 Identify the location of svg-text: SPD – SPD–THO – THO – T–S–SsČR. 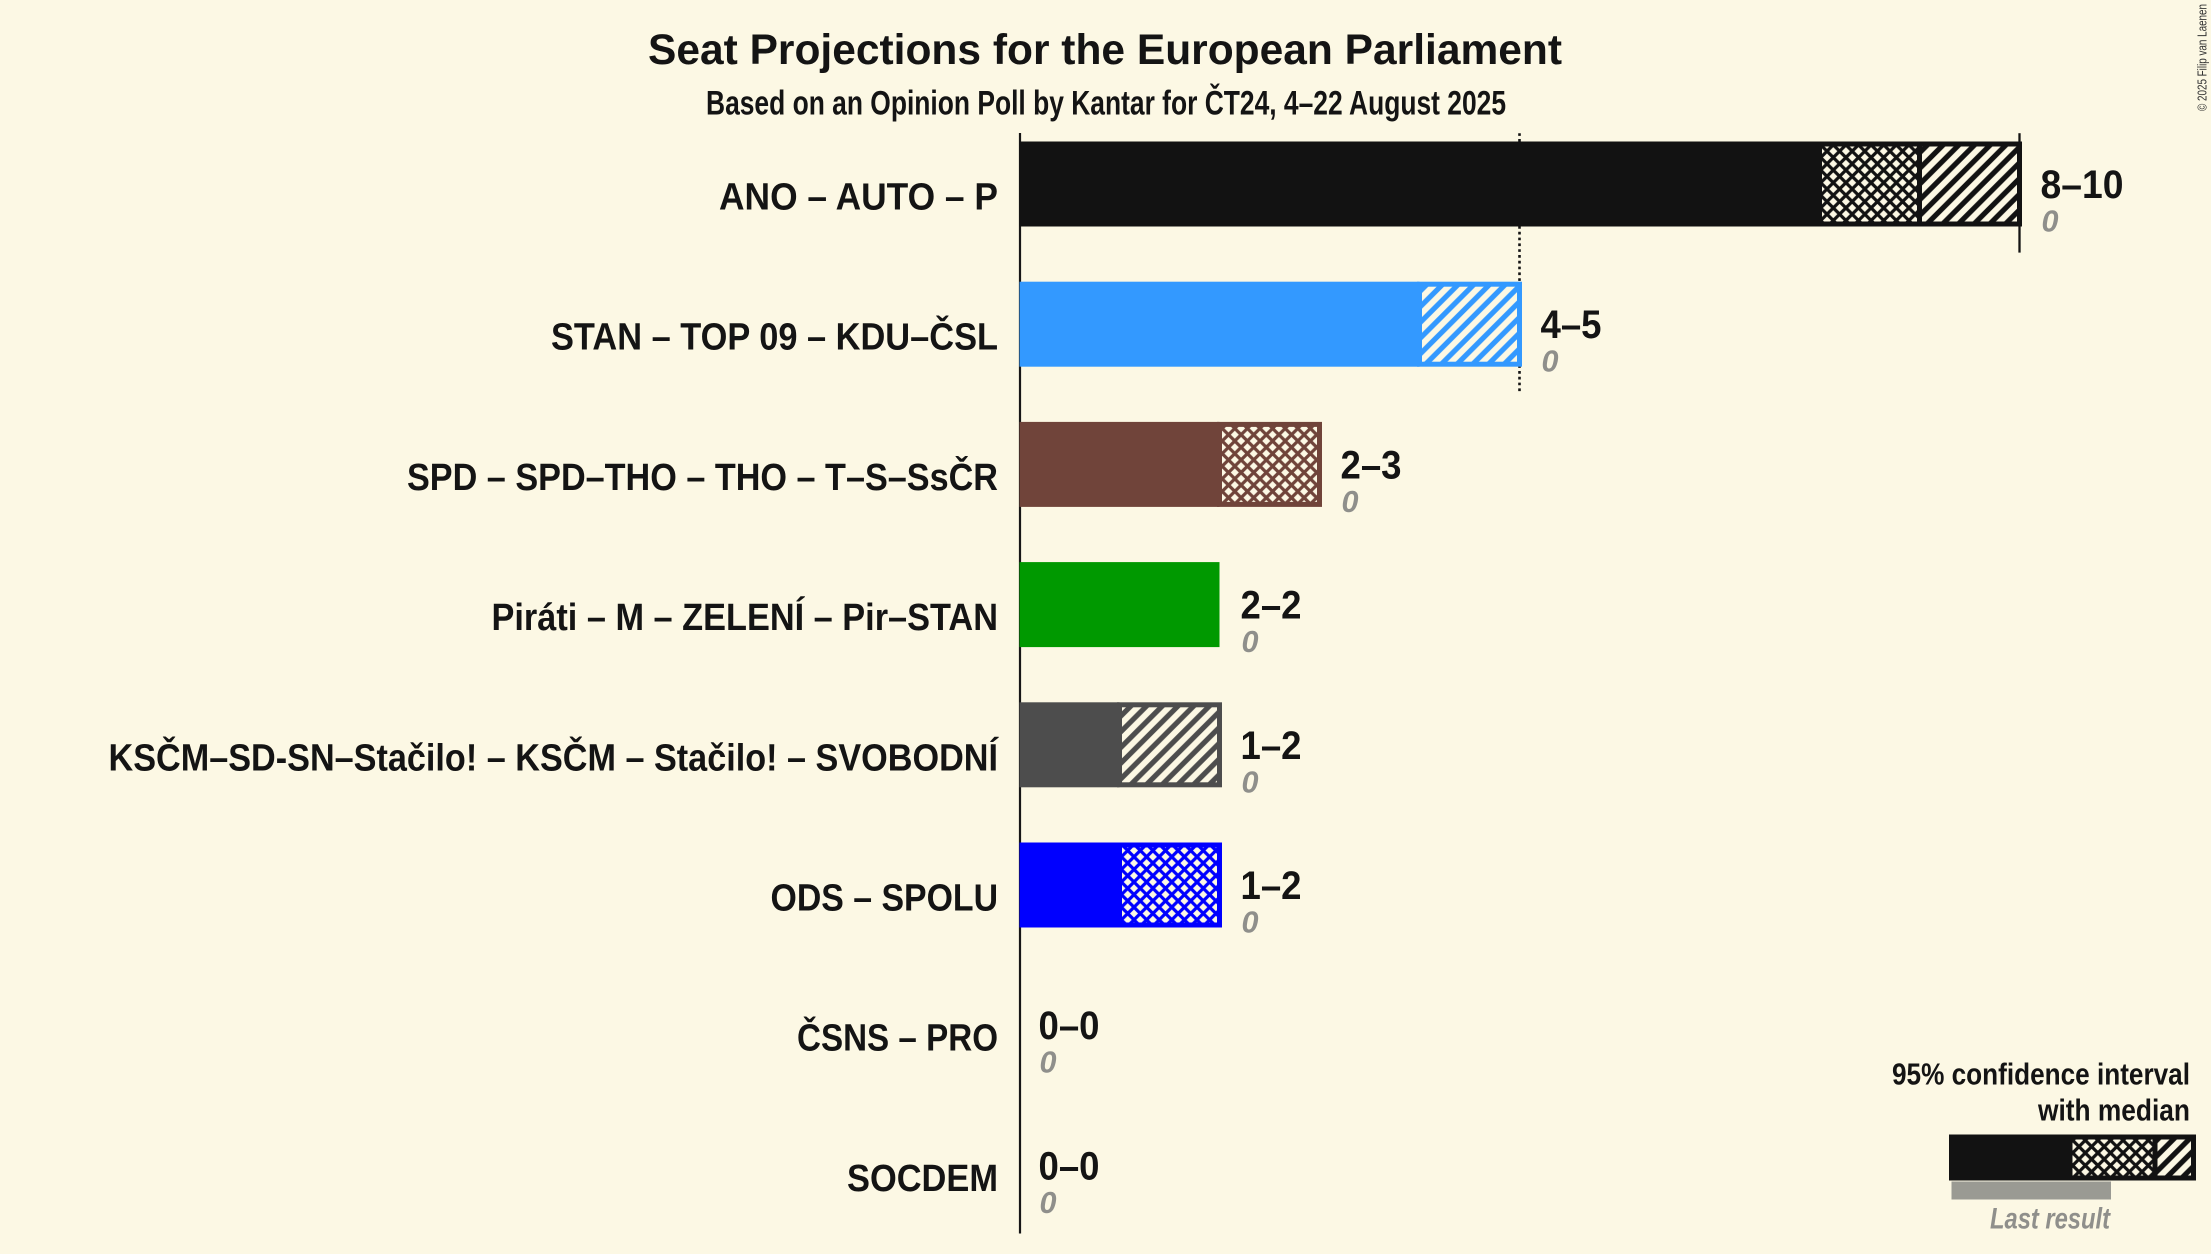
(702, 476).